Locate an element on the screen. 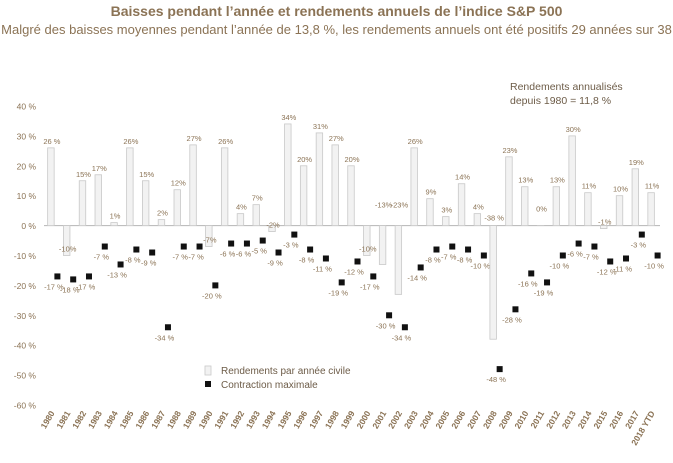  drawdown-label: -20 % is located at coordinates (212, 295).